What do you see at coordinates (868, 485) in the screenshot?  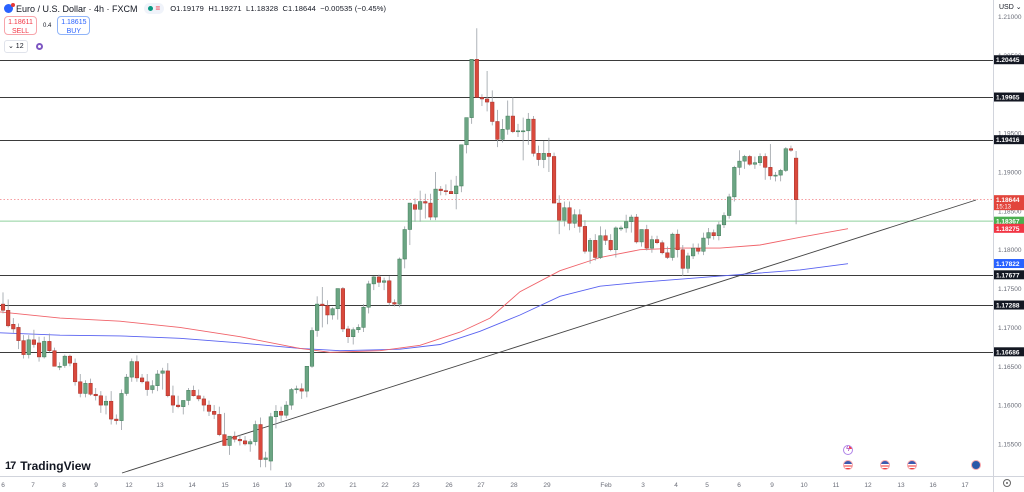 I see `time-tick: 12` at bounding box center [868, 485].